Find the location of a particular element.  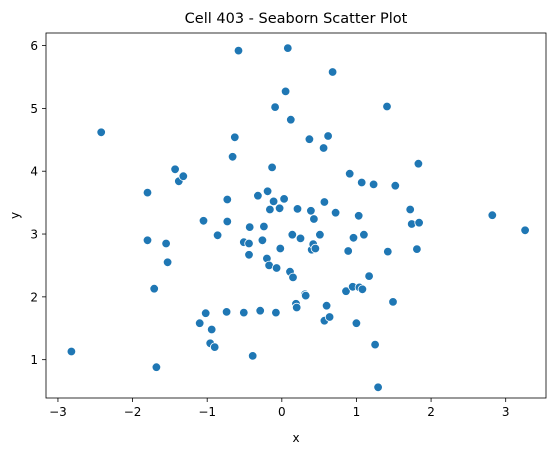

y-axis-ticks: 1 2 3 4 5 6 is located at coordinates (38, 203).